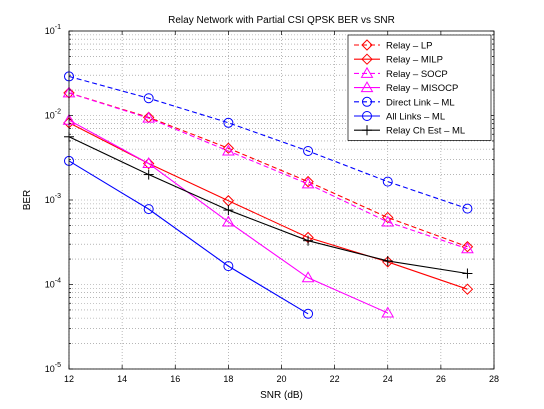 The image size is (544, 409). I want to click on legend-item: Direct Link – ML, so click(404, 102).